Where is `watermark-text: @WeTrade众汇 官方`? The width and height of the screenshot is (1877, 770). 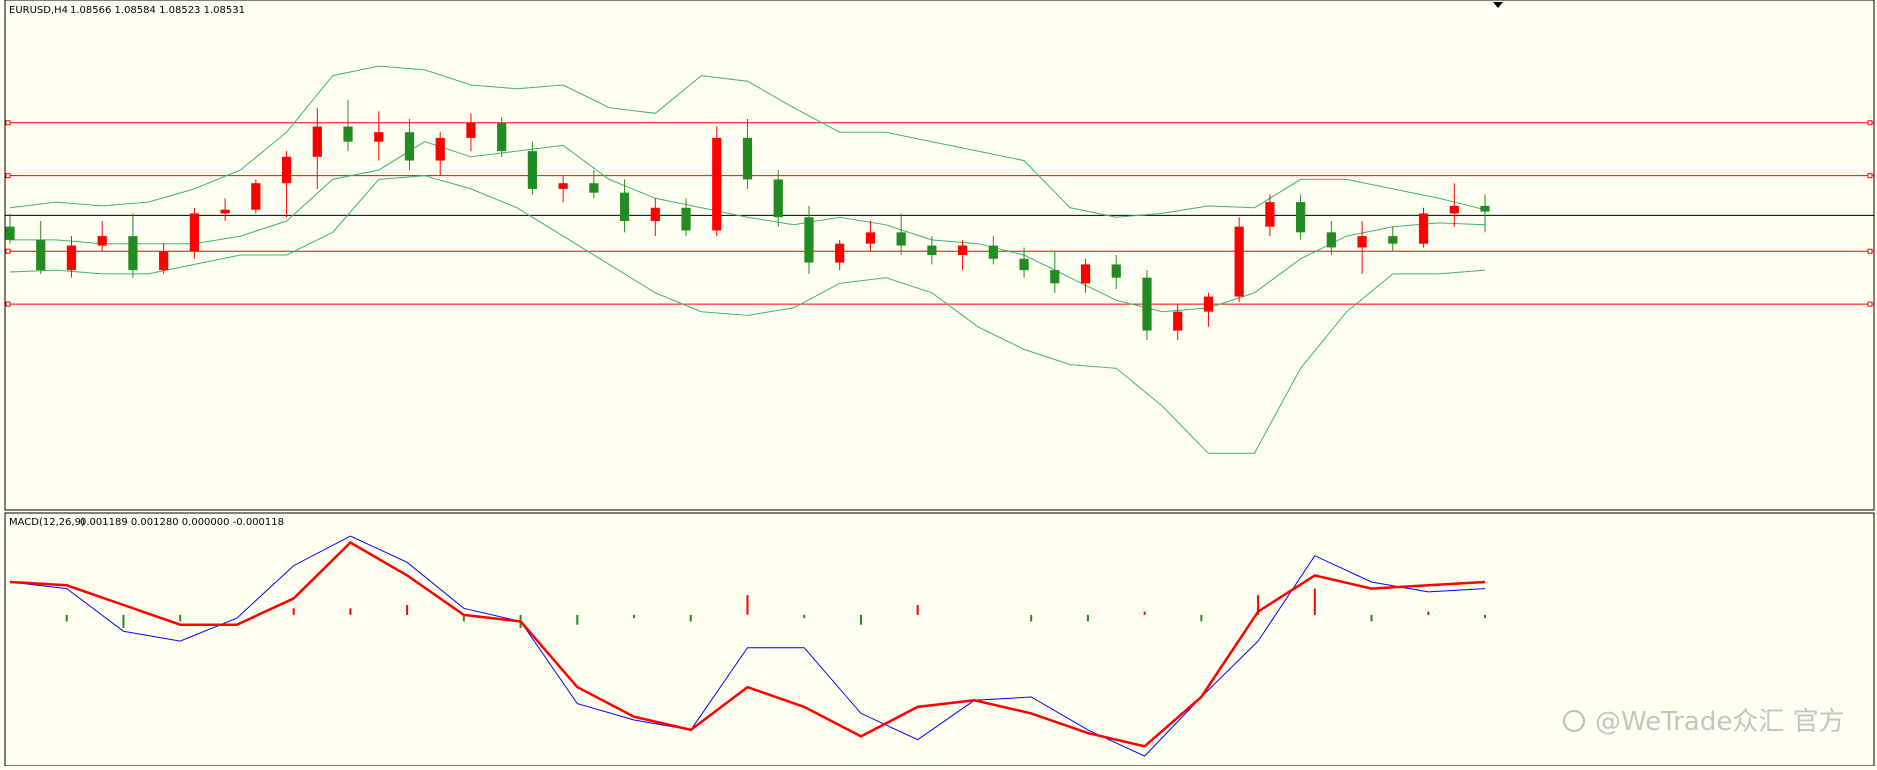 watermark-text: @WeTrade众汇 官方 is located at coordinates (1720, 722).